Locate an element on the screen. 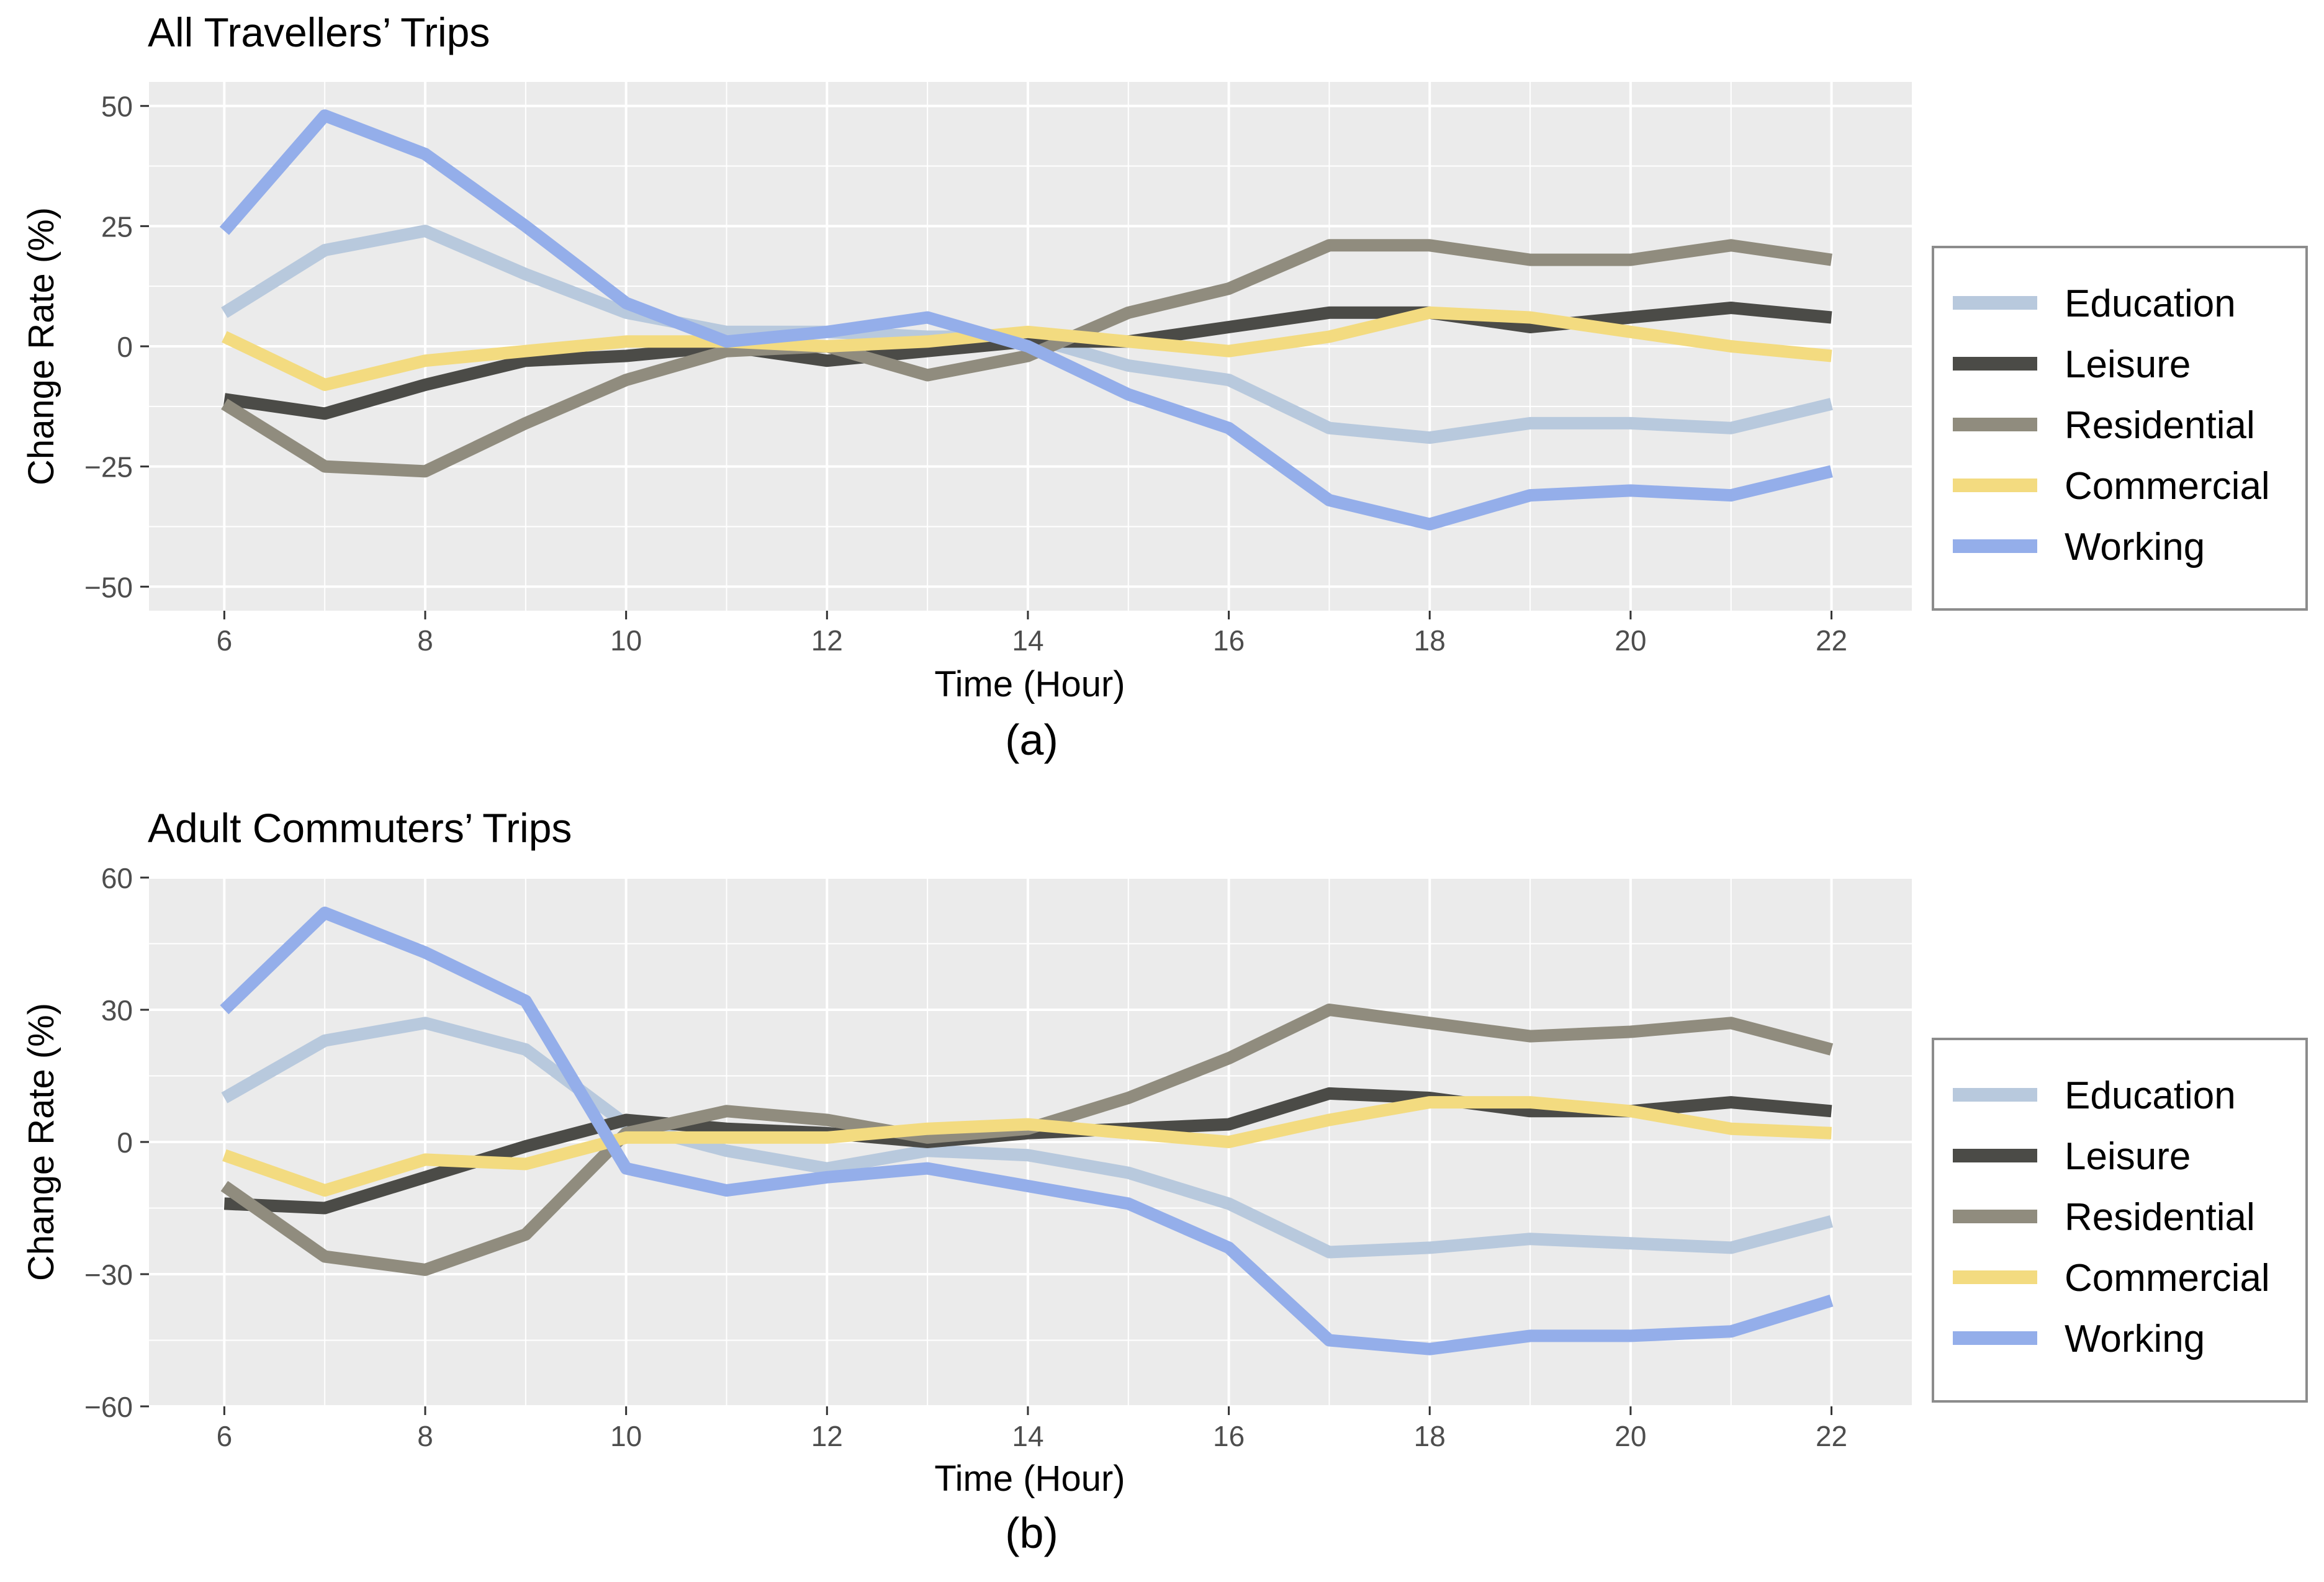 This screenshot has width=2324, height=1582. chart-b-x-ticks: 6 8 10 12 14 16 18 20 22 is located at coordinates (1032, 1429).